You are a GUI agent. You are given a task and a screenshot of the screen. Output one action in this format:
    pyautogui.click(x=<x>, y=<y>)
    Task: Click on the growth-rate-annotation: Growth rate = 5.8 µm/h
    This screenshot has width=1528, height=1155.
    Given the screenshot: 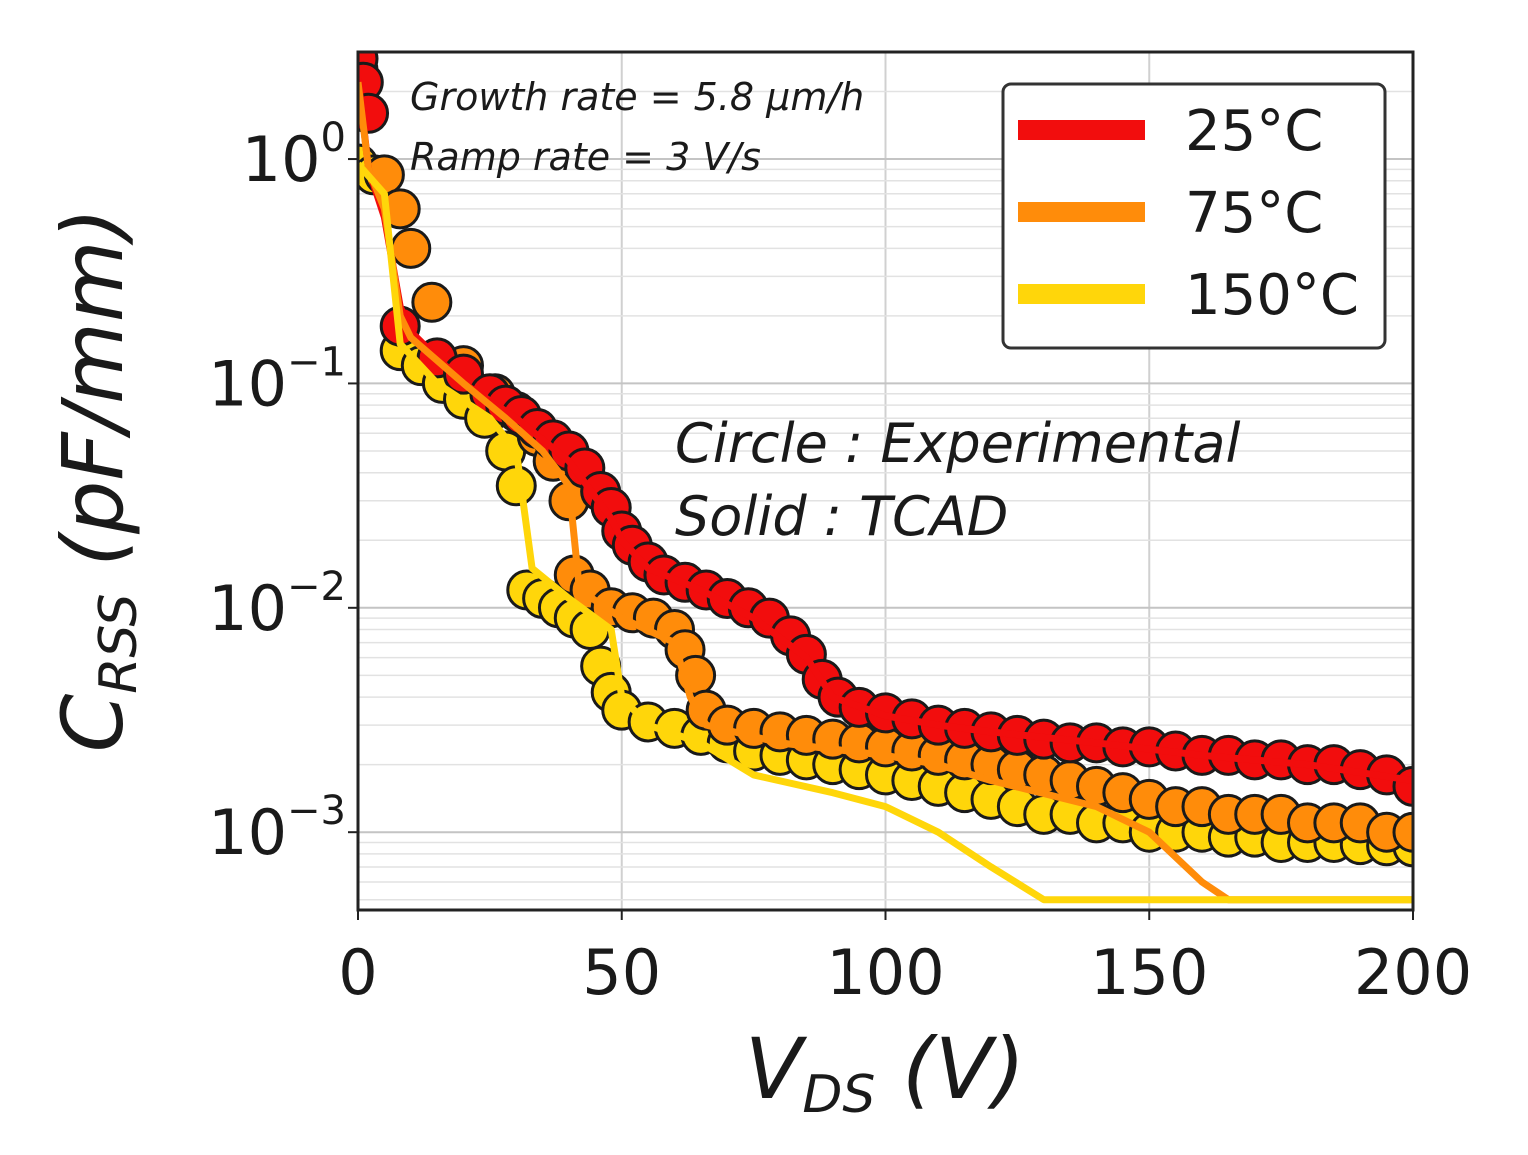 What is the action you would take?
    pyautogui.click(x=637, y=97)
    